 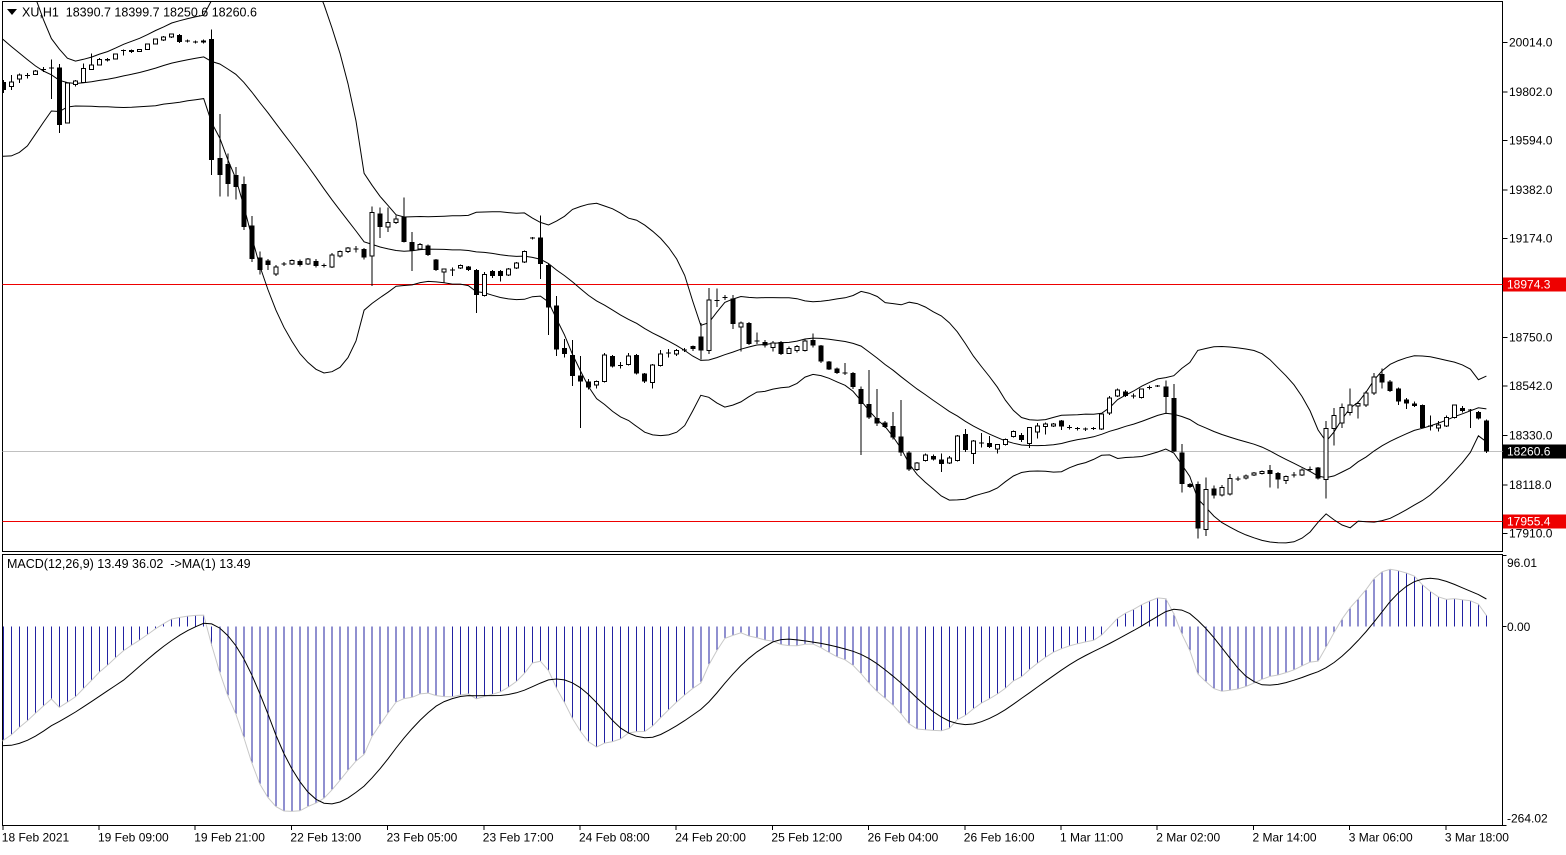 What do you see at coordinates (1531, 386) in the screenshot?
I see `svg-text: 18542.0` at bounding box center [1531, 386].